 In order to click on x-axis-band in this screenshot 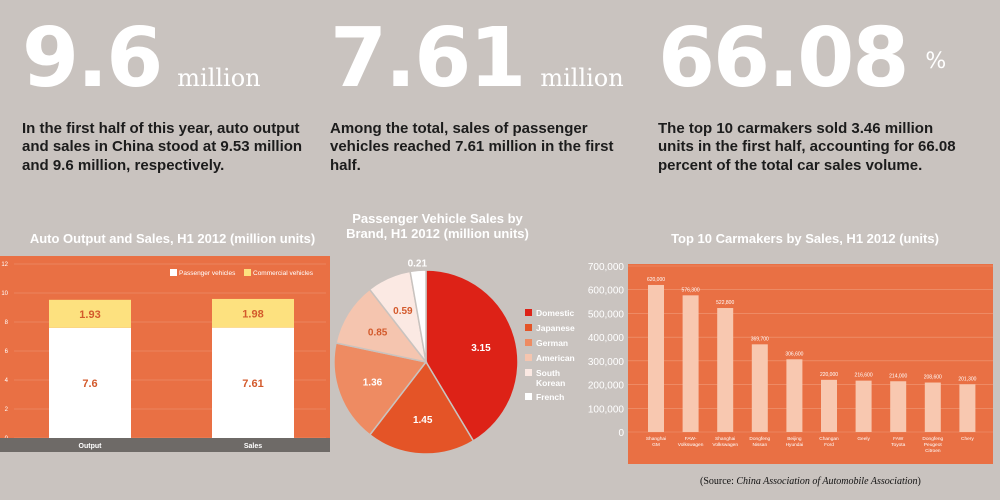, I will do `click(165, 445)`.